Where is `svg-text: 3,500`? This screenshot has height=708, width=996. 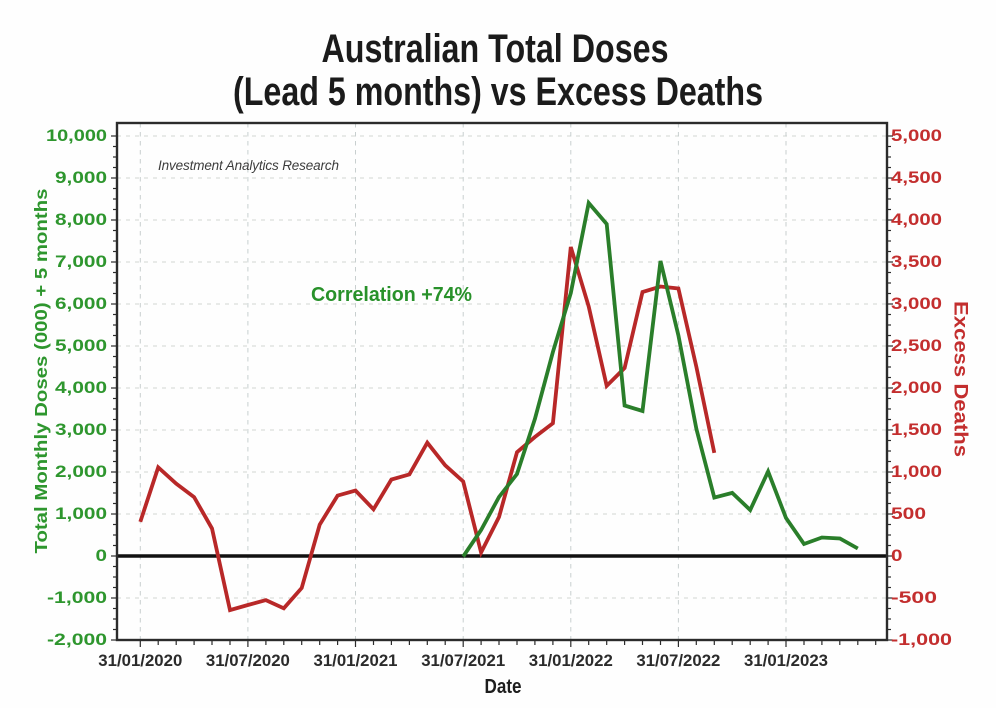 svg-text: 3,500 is located at coordinates (916, 261).